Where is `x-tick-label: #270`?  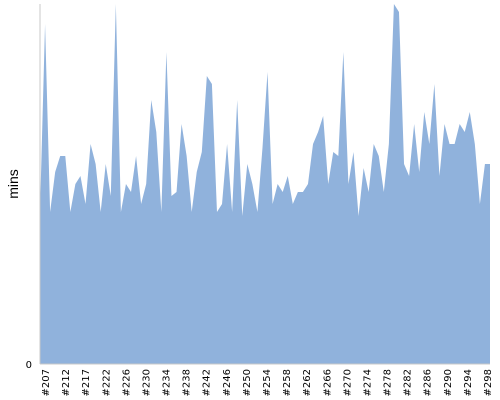
x-tick-label: #270 is located at coordinates (347, 382).